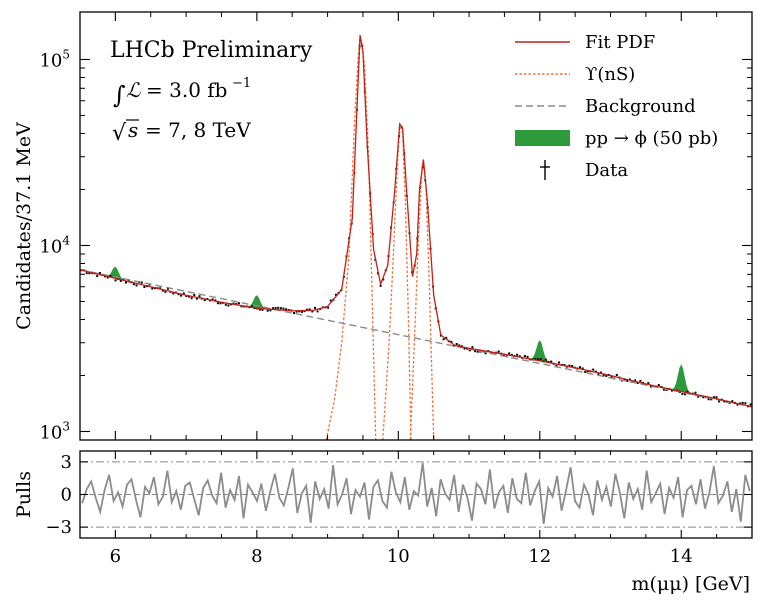 This screenshot has height=608, width=770. What do you see at coordinates (620, 42) in the screenshot?
I see `legend-label-fit: Fit PDF` at bounding box center [620, 42].